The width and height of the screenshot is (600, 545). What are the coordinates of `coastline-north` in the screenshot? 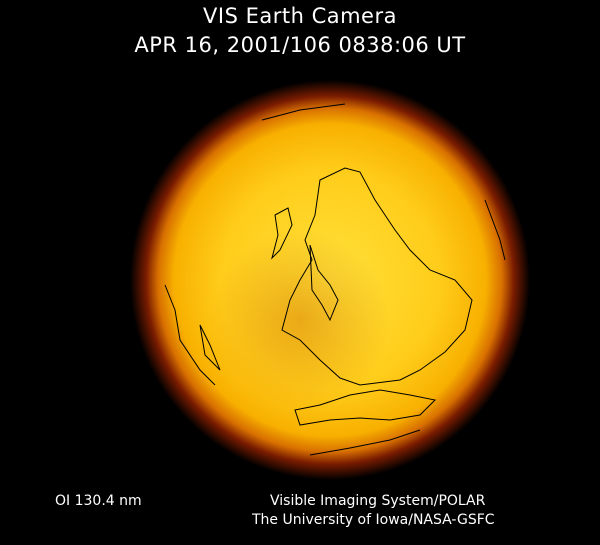 It's located at (303, 112).